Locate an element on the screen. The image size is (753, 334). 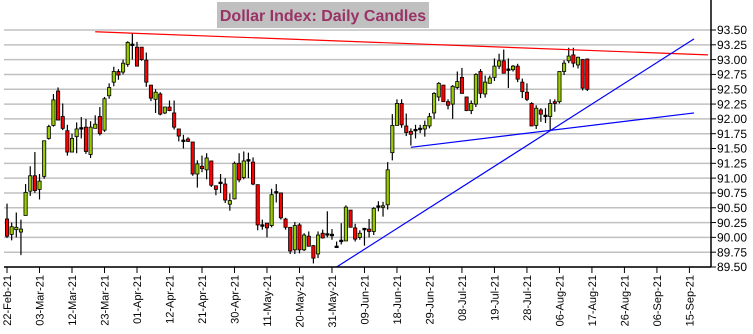
y-tick-label: 90.25 is located at coordinates (732, 223).